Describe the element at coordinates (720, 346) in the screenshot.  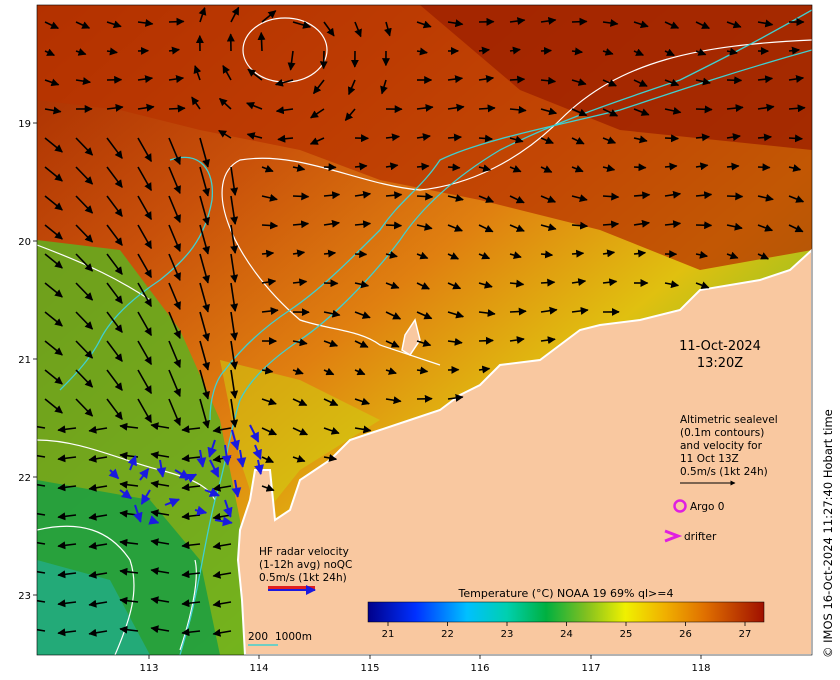
I see `timestamp-date: 11-Oct-2024` at that location.